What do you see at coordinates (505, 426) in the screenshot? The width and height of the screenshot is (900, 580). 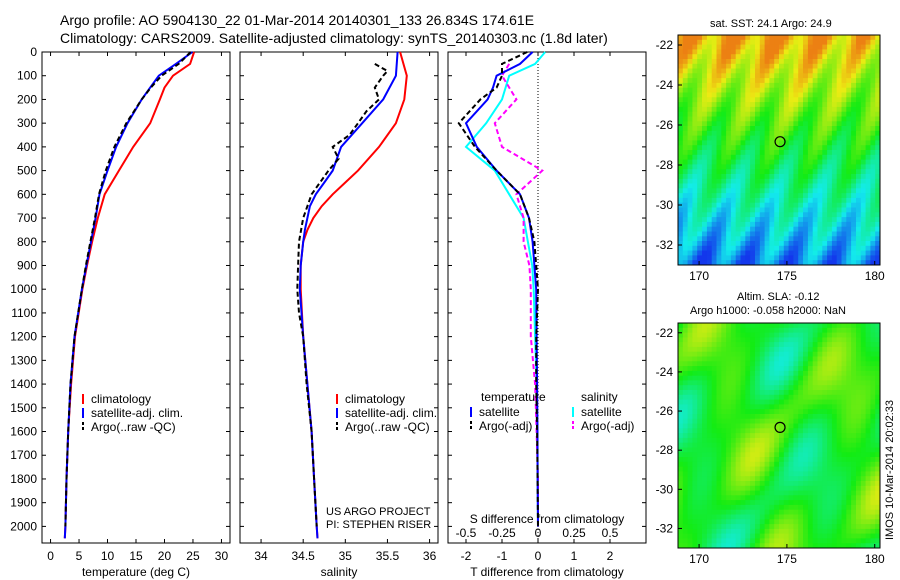 I see `diff-legend-temp-argo-label: Argo(-adj)` at bounding box center [505, 426].